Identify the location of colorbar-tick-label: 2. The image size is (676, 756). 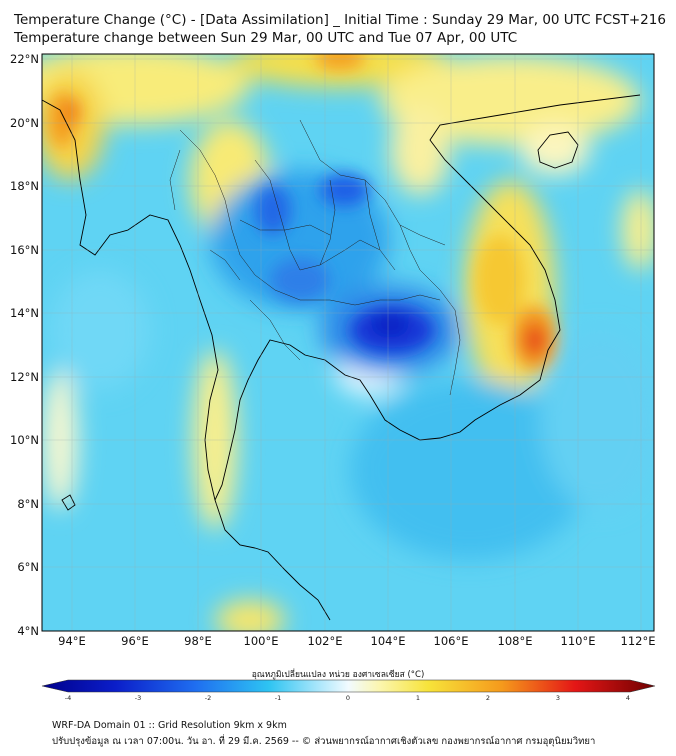
(488, 698).